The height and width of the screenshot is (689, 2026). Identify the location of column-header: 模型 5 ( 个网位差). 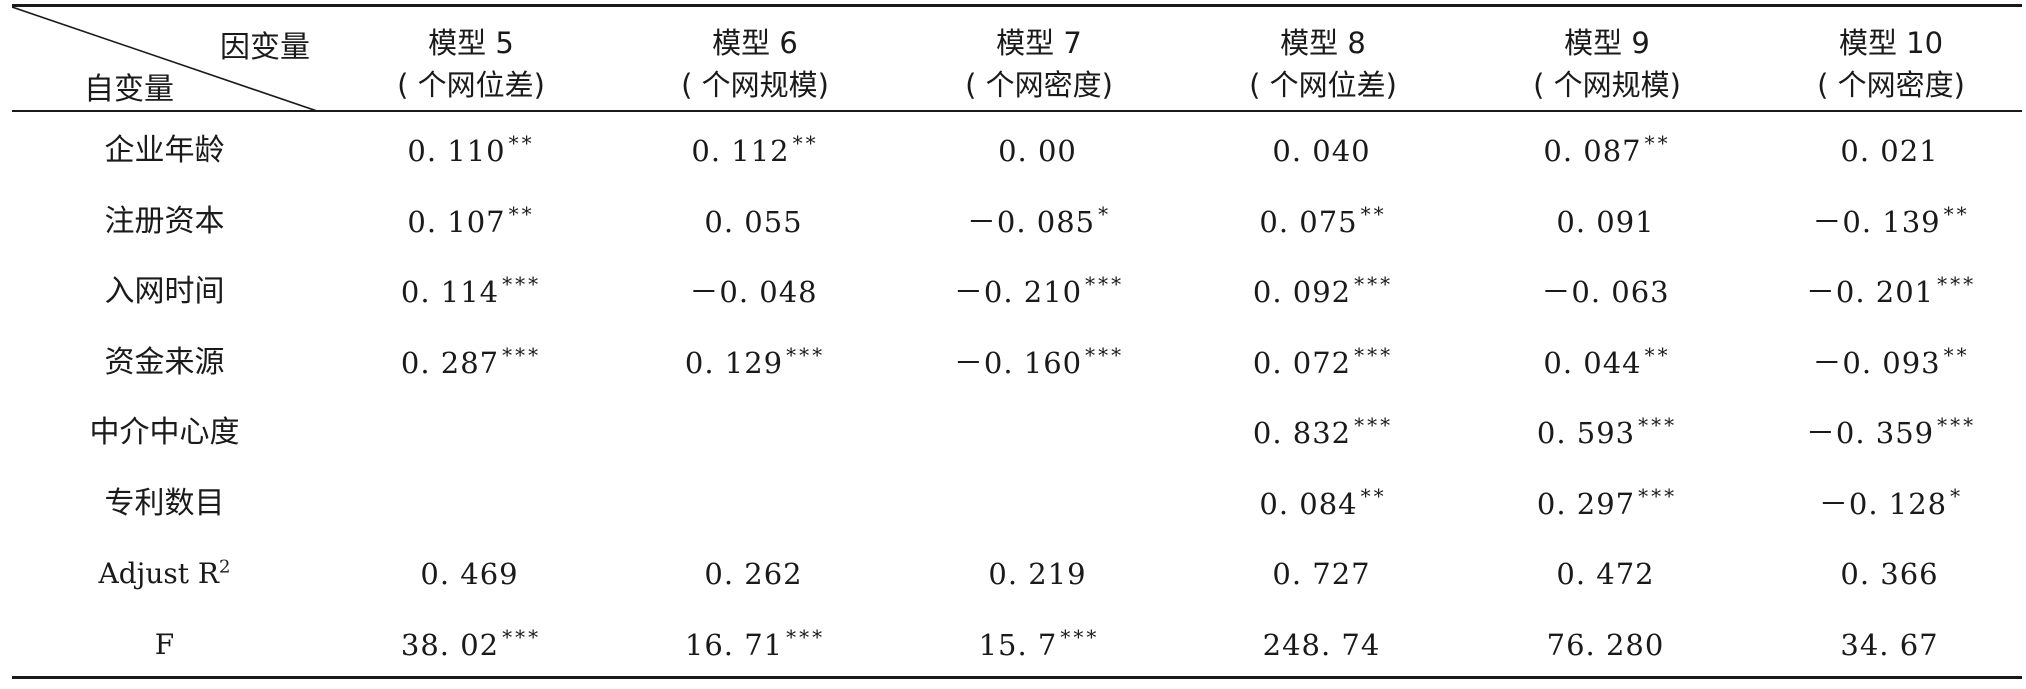
(471, 64).